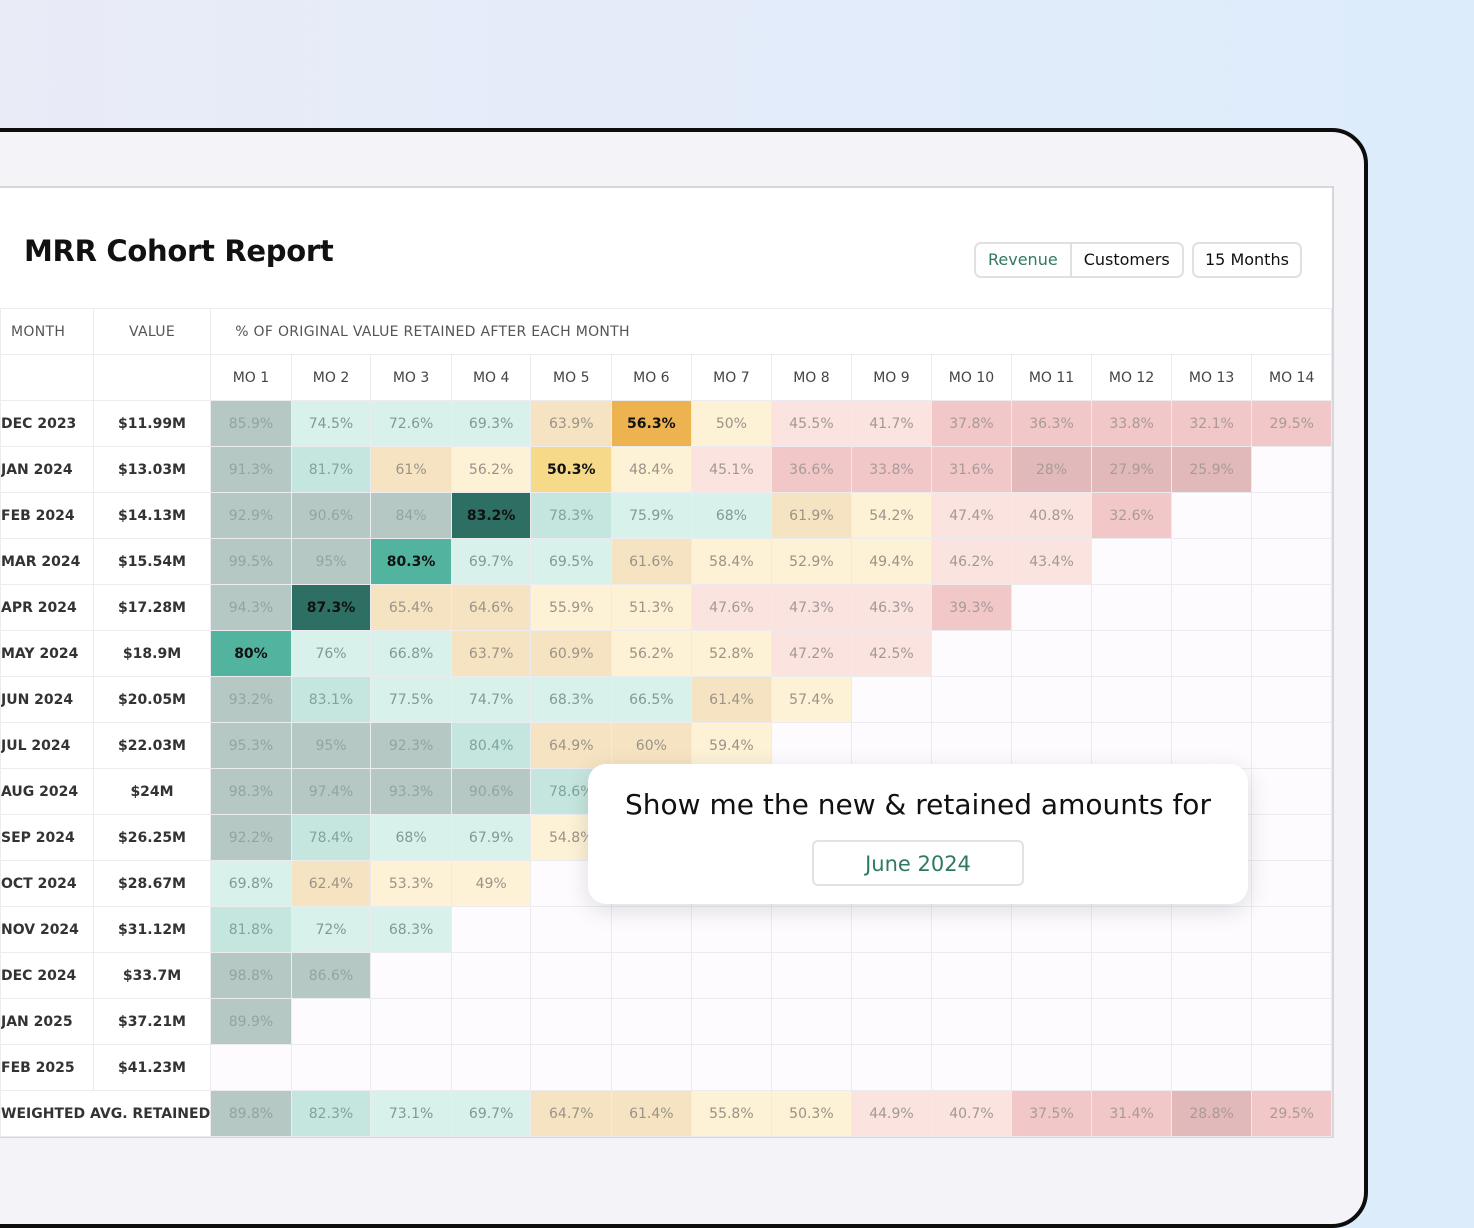 The height and width of the screenshot is (1228, 1474). What do you see at coordinates (331, 883) in the screenshot?
I see `retention-cell: 62.4%` at bounding box center [331, 883].